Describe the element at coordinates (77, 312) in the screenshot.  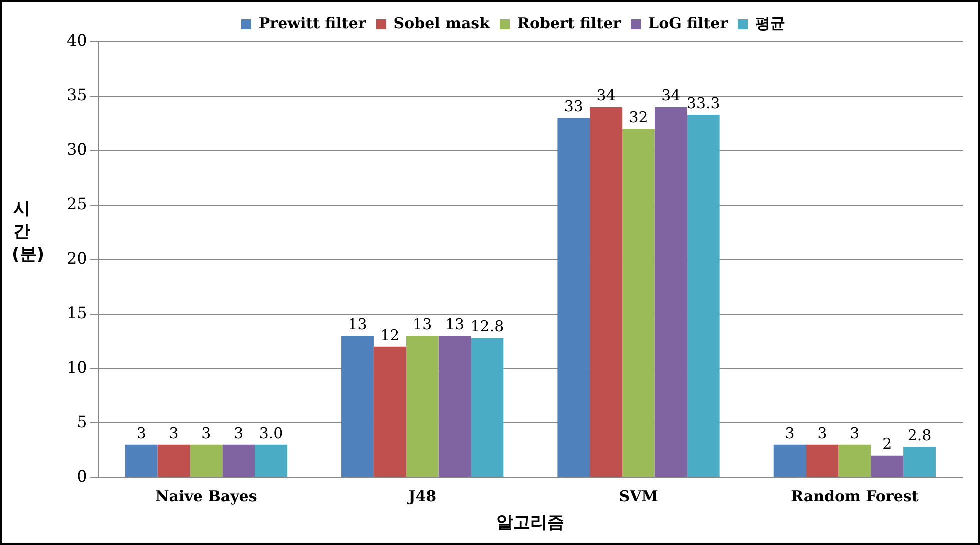
I see `y-tick-label: 15` at that location.